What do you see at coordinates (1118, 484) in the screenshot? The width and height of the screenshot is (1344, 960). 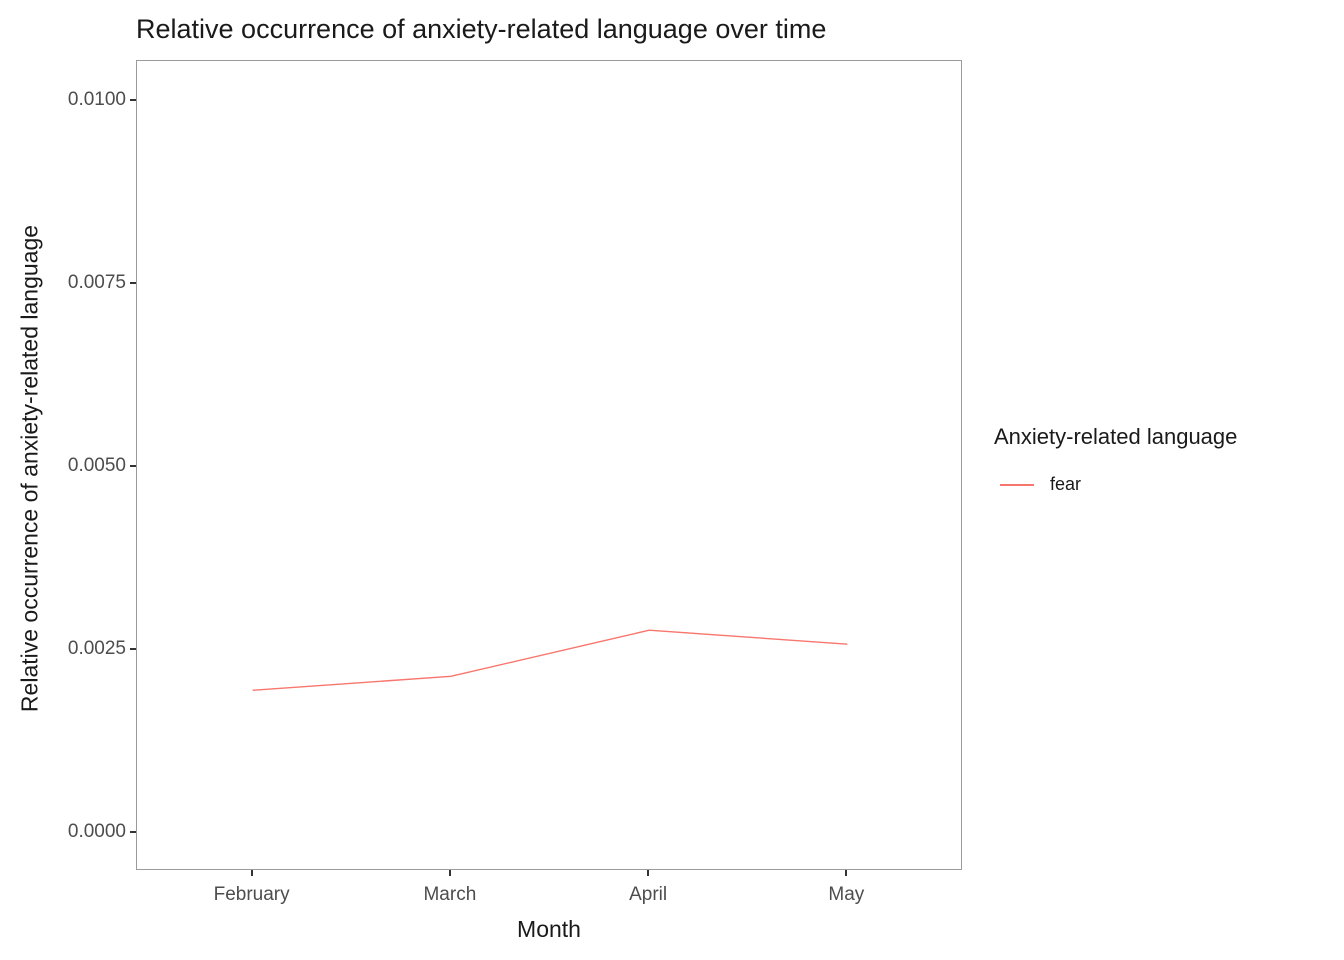 I see `legend-entry: fear` at bounding box center [1118, 484].